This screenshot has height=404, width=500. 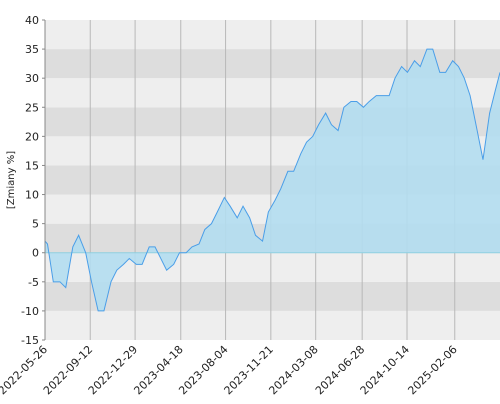 What do you see at coordinates (32, 49) in the screenshot?
I see `y-tick-label: 35` at bounding box center [32, 49].